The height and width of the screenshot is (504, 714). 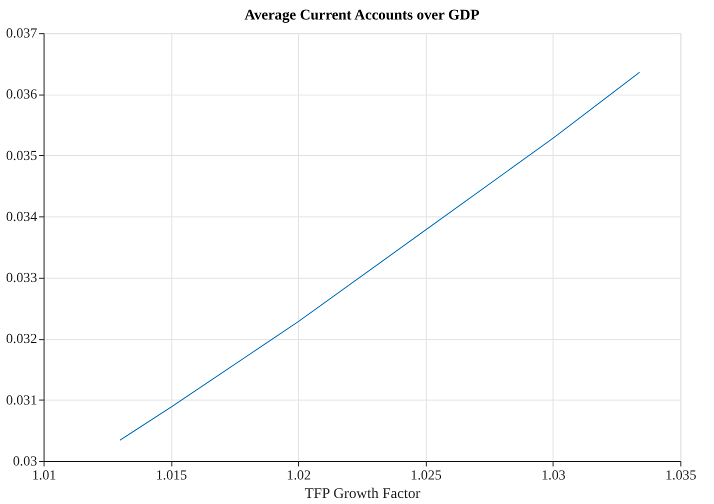 What do you see at coordinates (362, 15) in the screenshot?
I see `chart-title: Average Current Accounts over GDP` at bounding box center [362, 15].